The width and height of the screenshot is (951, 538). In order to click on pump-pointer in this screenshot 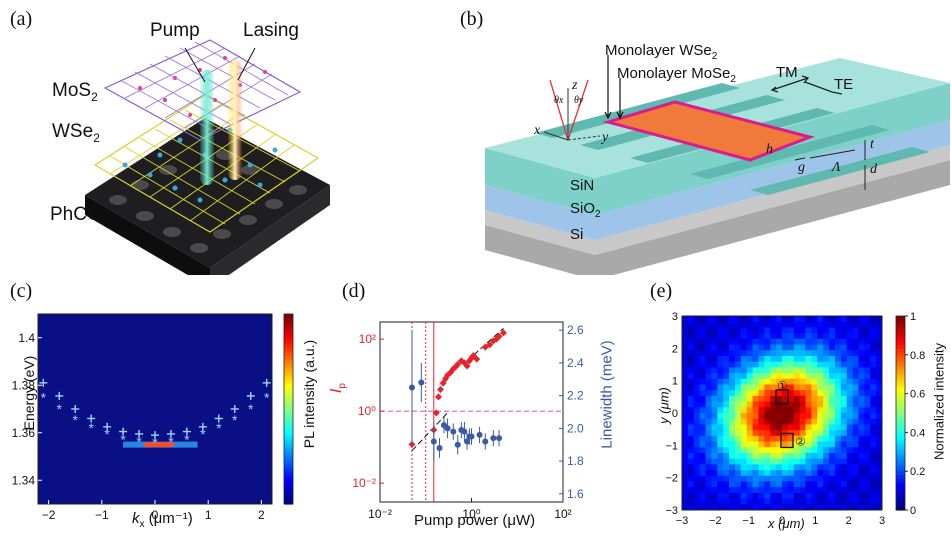, I will do `click(195, 65)`.